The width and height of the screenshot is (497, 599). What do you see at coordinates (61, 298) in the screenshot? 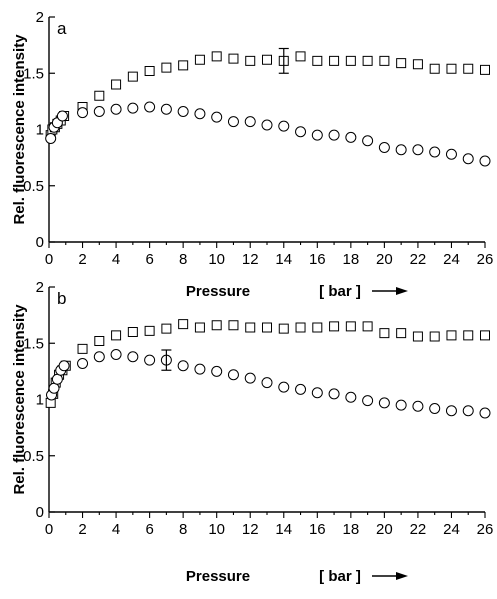
I see `panel-label: b` at bounding box center [61, 298].